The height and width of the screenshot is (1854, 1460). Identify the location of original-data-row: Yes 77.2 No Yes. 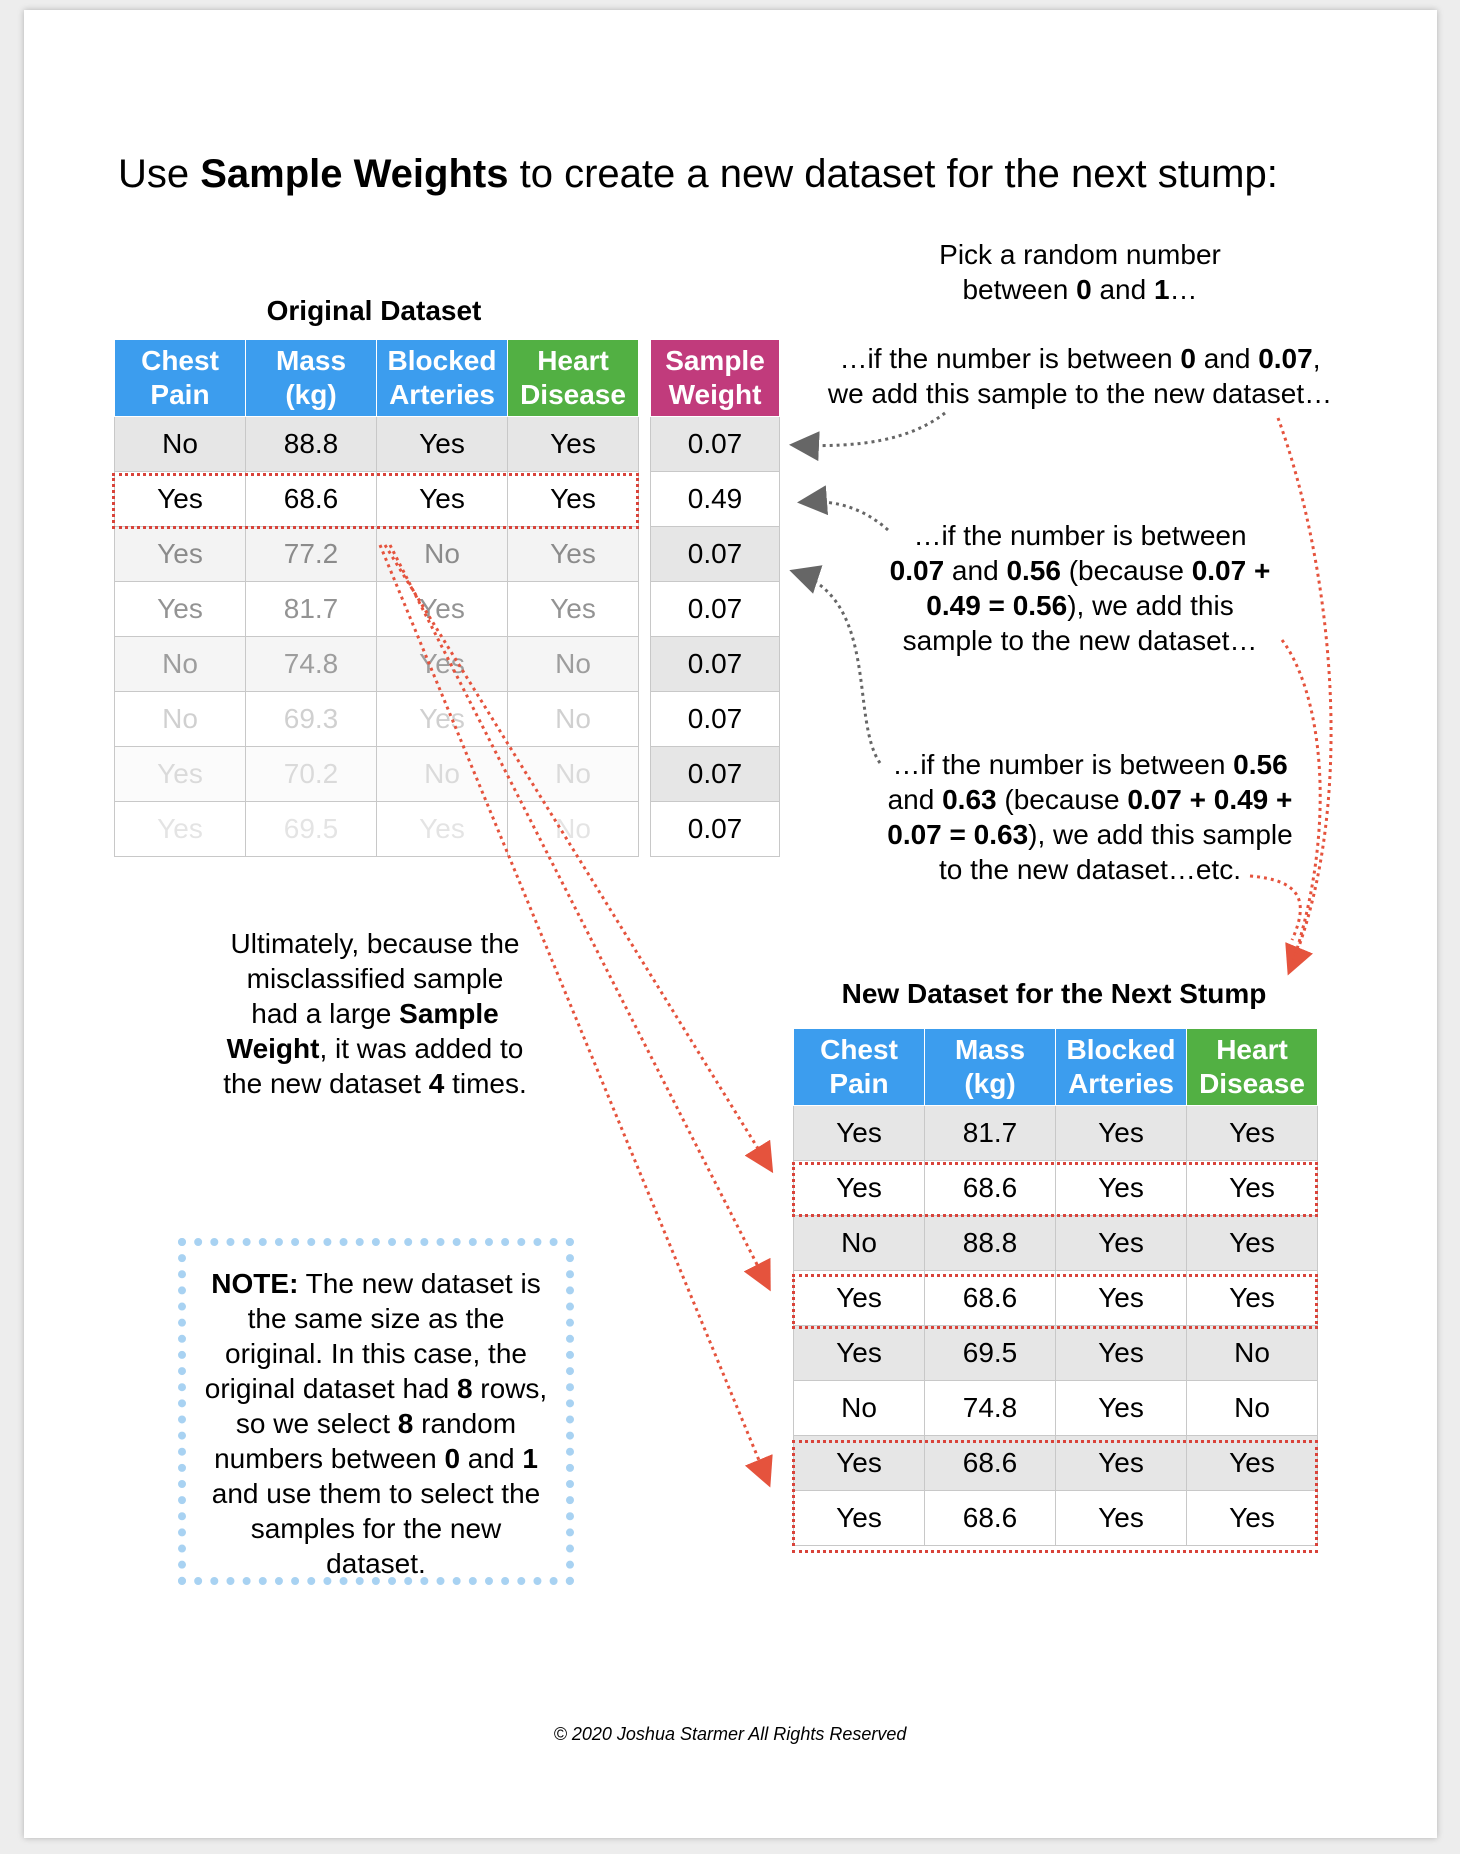
(376, 554).